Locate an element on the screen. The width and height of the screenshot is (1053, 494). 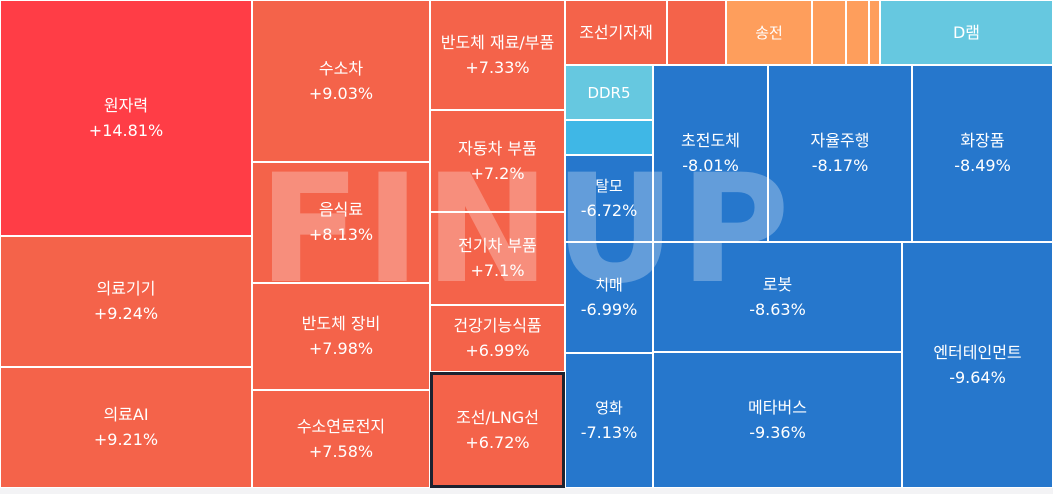
sector-name: 원자력 is located at coordinates (126, 105).